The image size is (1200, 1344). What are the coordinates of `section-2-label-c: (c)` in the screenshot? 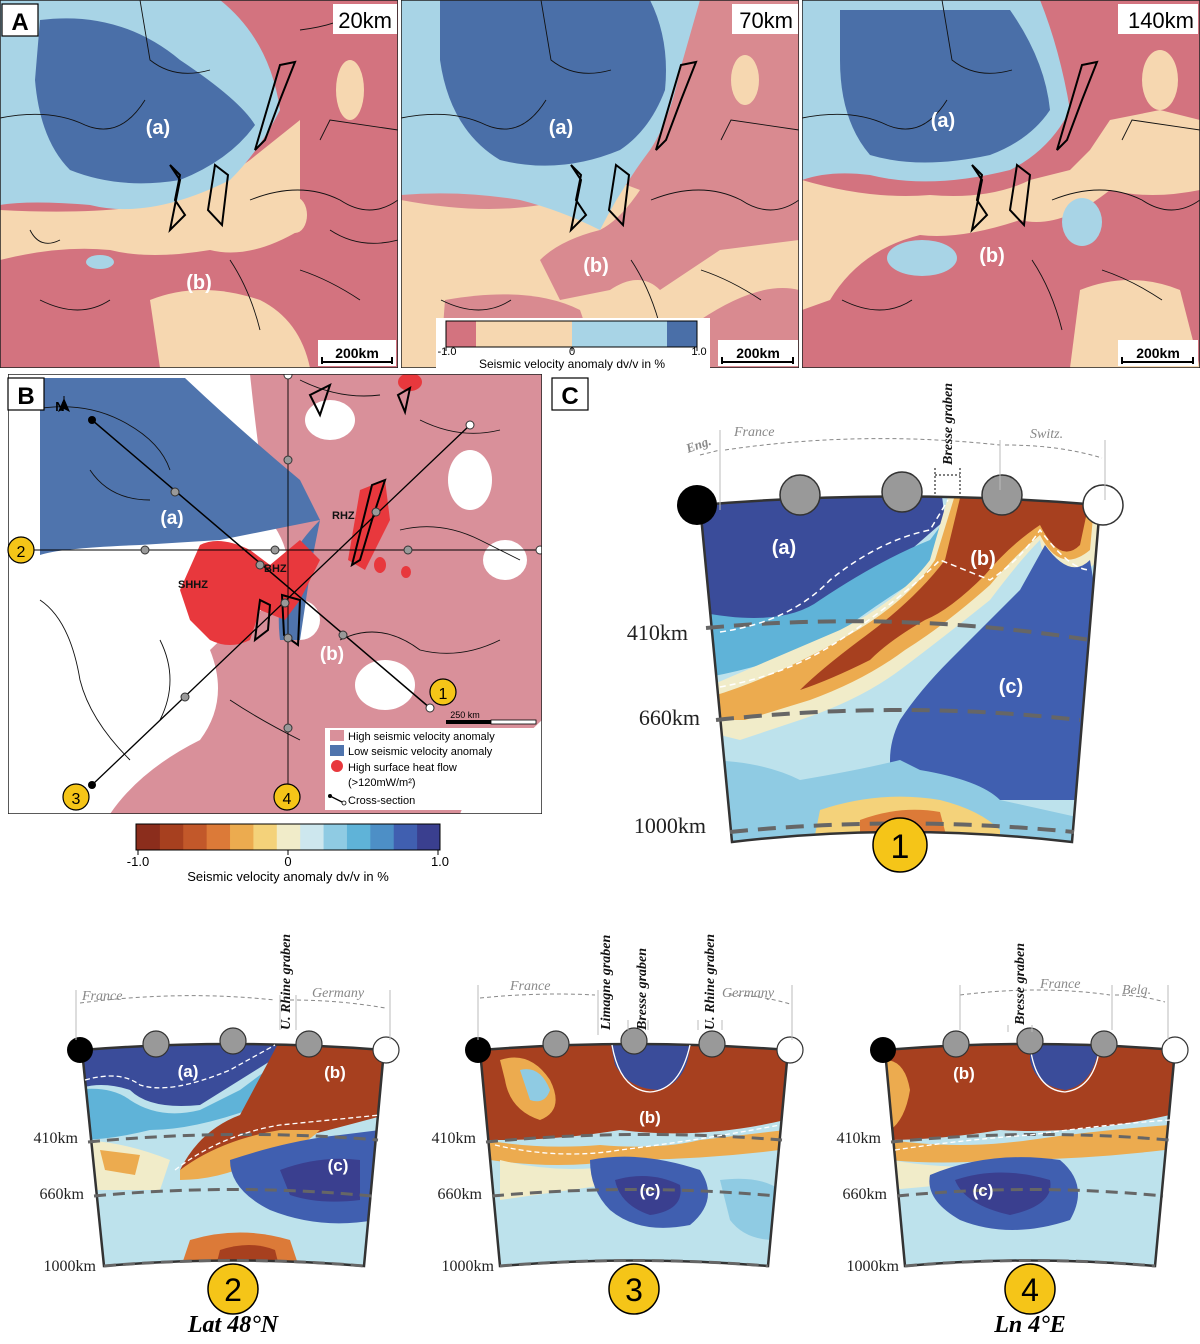 It's located at (338, 1165).